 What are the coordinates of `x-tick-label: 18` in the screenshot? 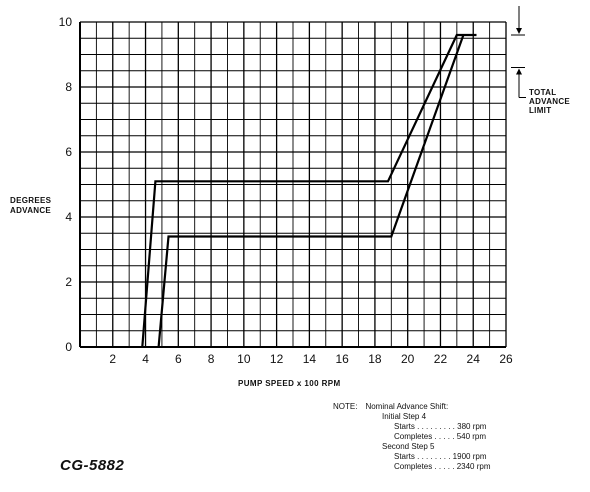 It's located at (375, 359).